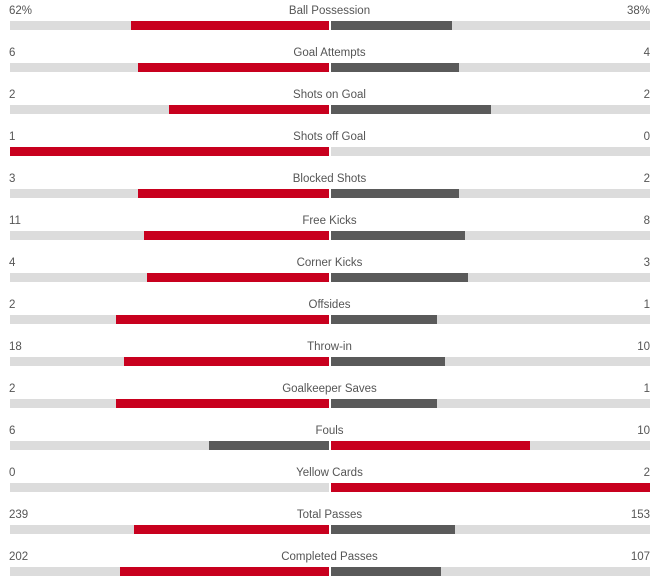  I want to click on stat-name: Shots off Goal, so click(329, 137).